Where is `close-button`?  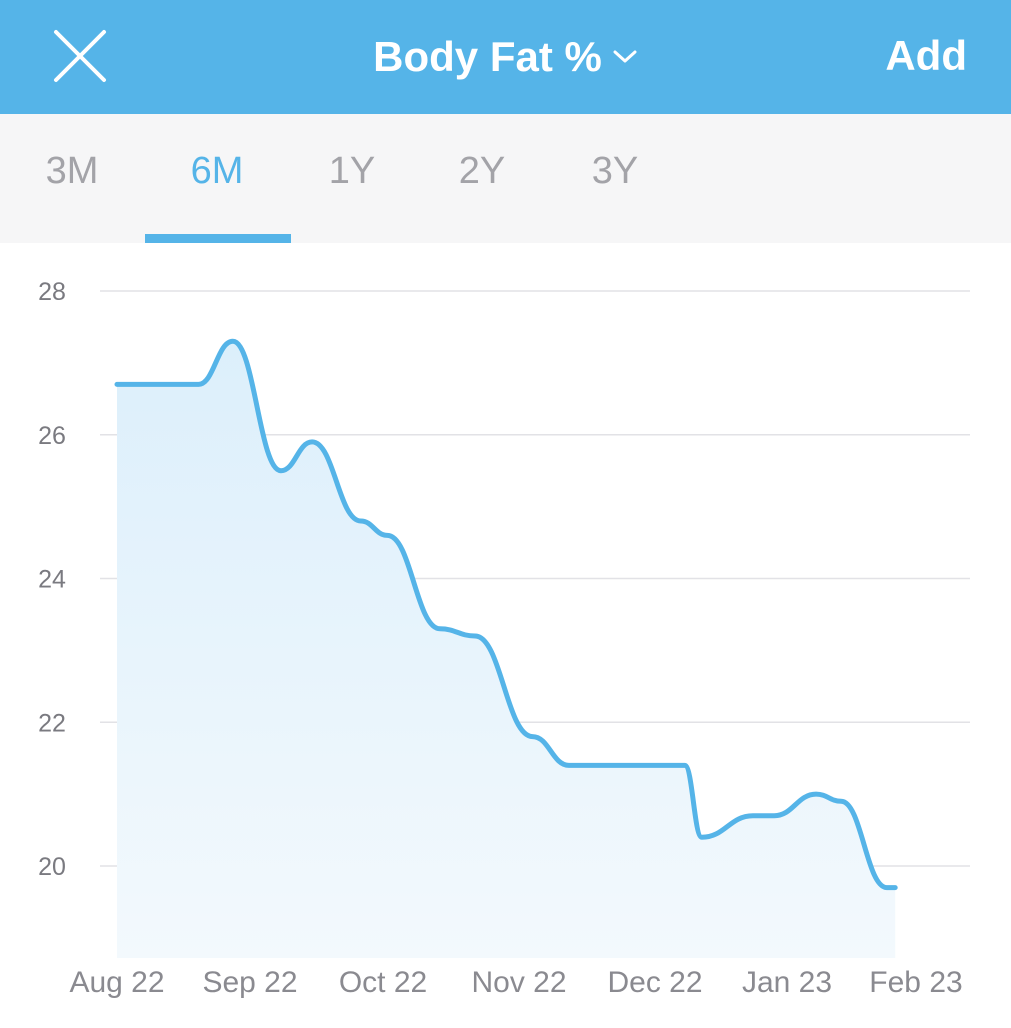 close-button is located at coordinates (80, 56).